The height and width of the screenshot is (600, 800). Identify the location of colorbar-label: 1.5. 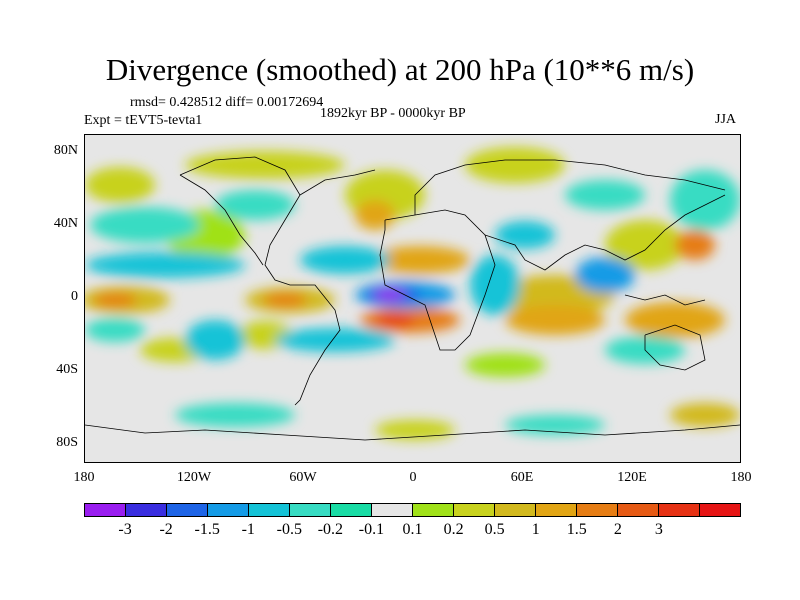
(576, 529).